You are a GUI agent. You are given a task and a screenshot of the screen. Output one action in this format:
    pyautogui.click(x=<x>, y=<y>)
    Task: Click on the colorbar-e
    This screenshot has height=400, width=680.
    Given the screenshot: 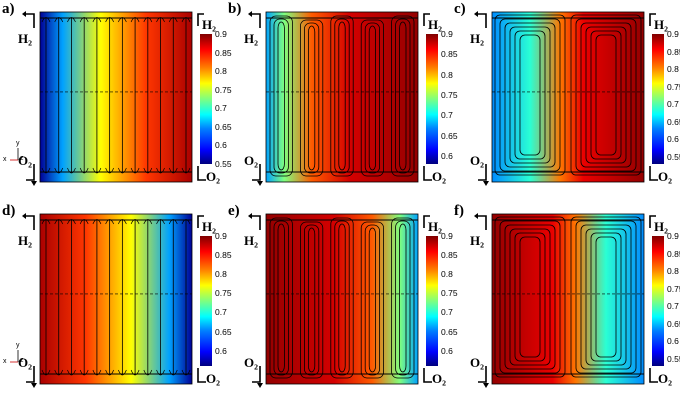 What is the action you would take?
    pyautogui.click(x=432, y=301)
    